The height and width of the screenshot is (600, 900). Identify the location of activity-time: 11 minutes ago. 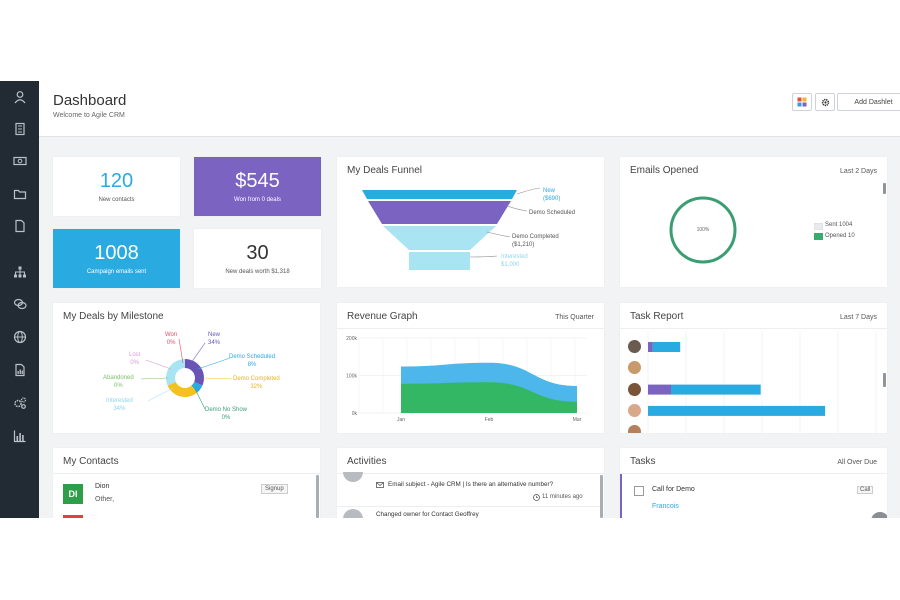
(562, 497).